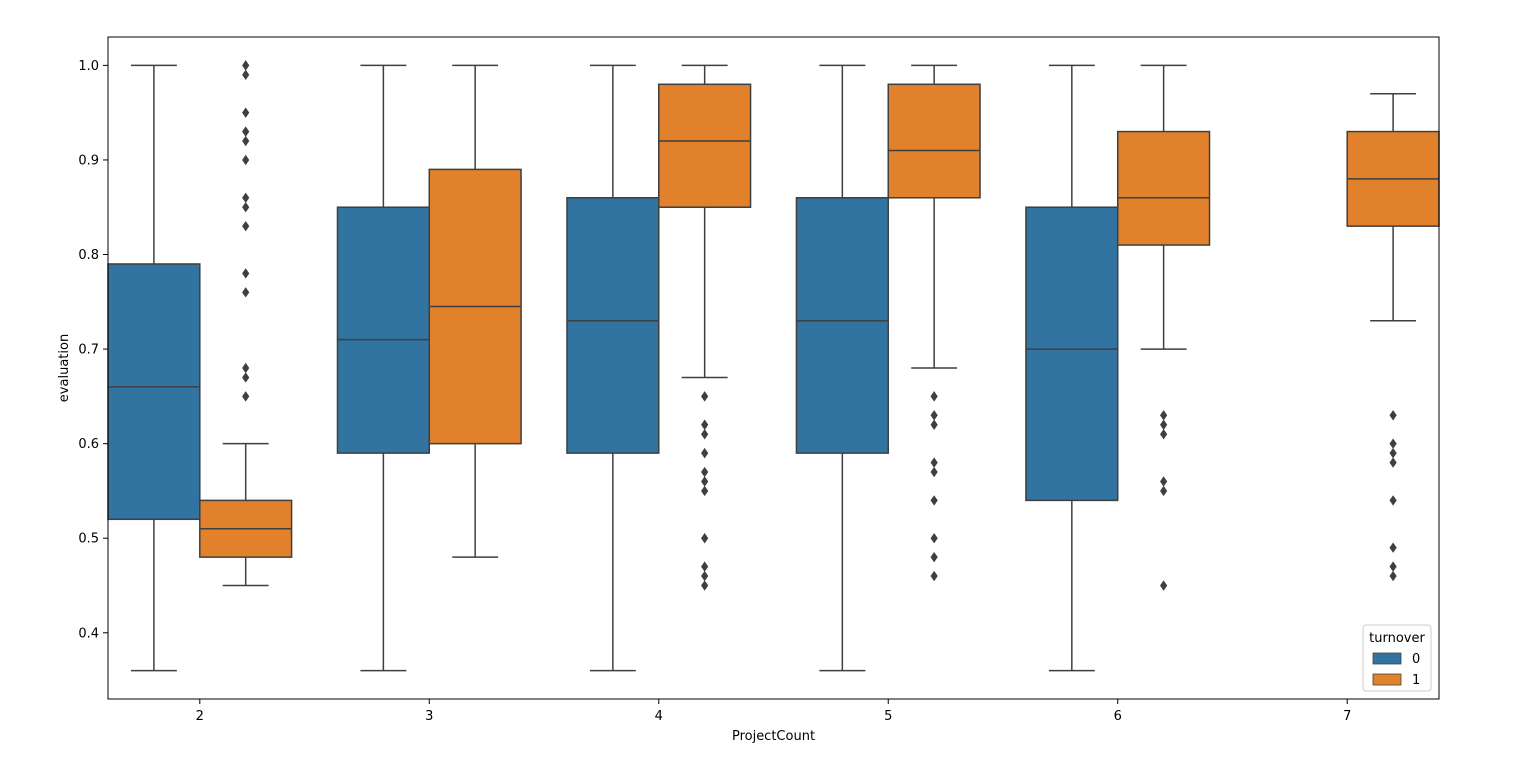 The height and width of the screenshot is (765, 1536). I want to click on y-tick-label: 1.0, so click(88, 66).